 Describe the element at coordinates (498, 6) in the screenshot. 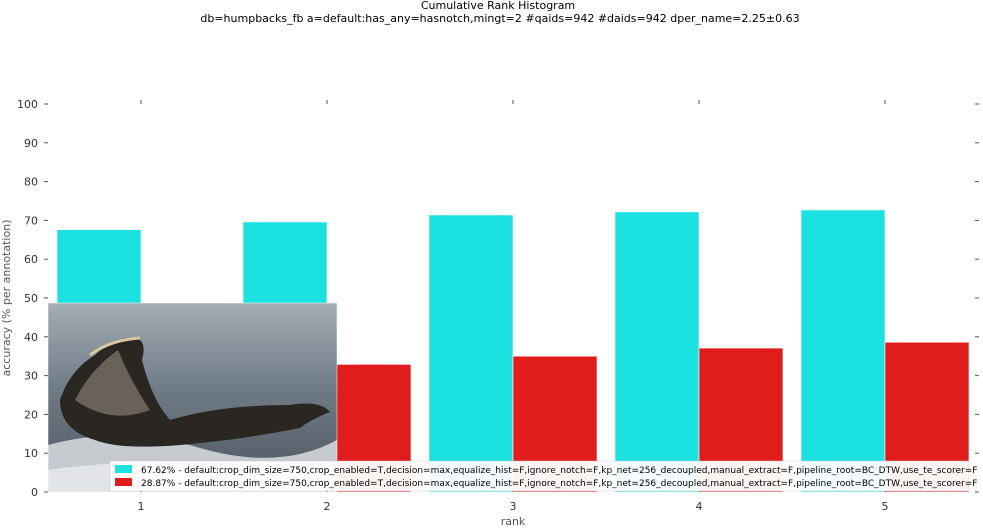

I see `chart-title: Cumulative Rank Histogram` at that location.